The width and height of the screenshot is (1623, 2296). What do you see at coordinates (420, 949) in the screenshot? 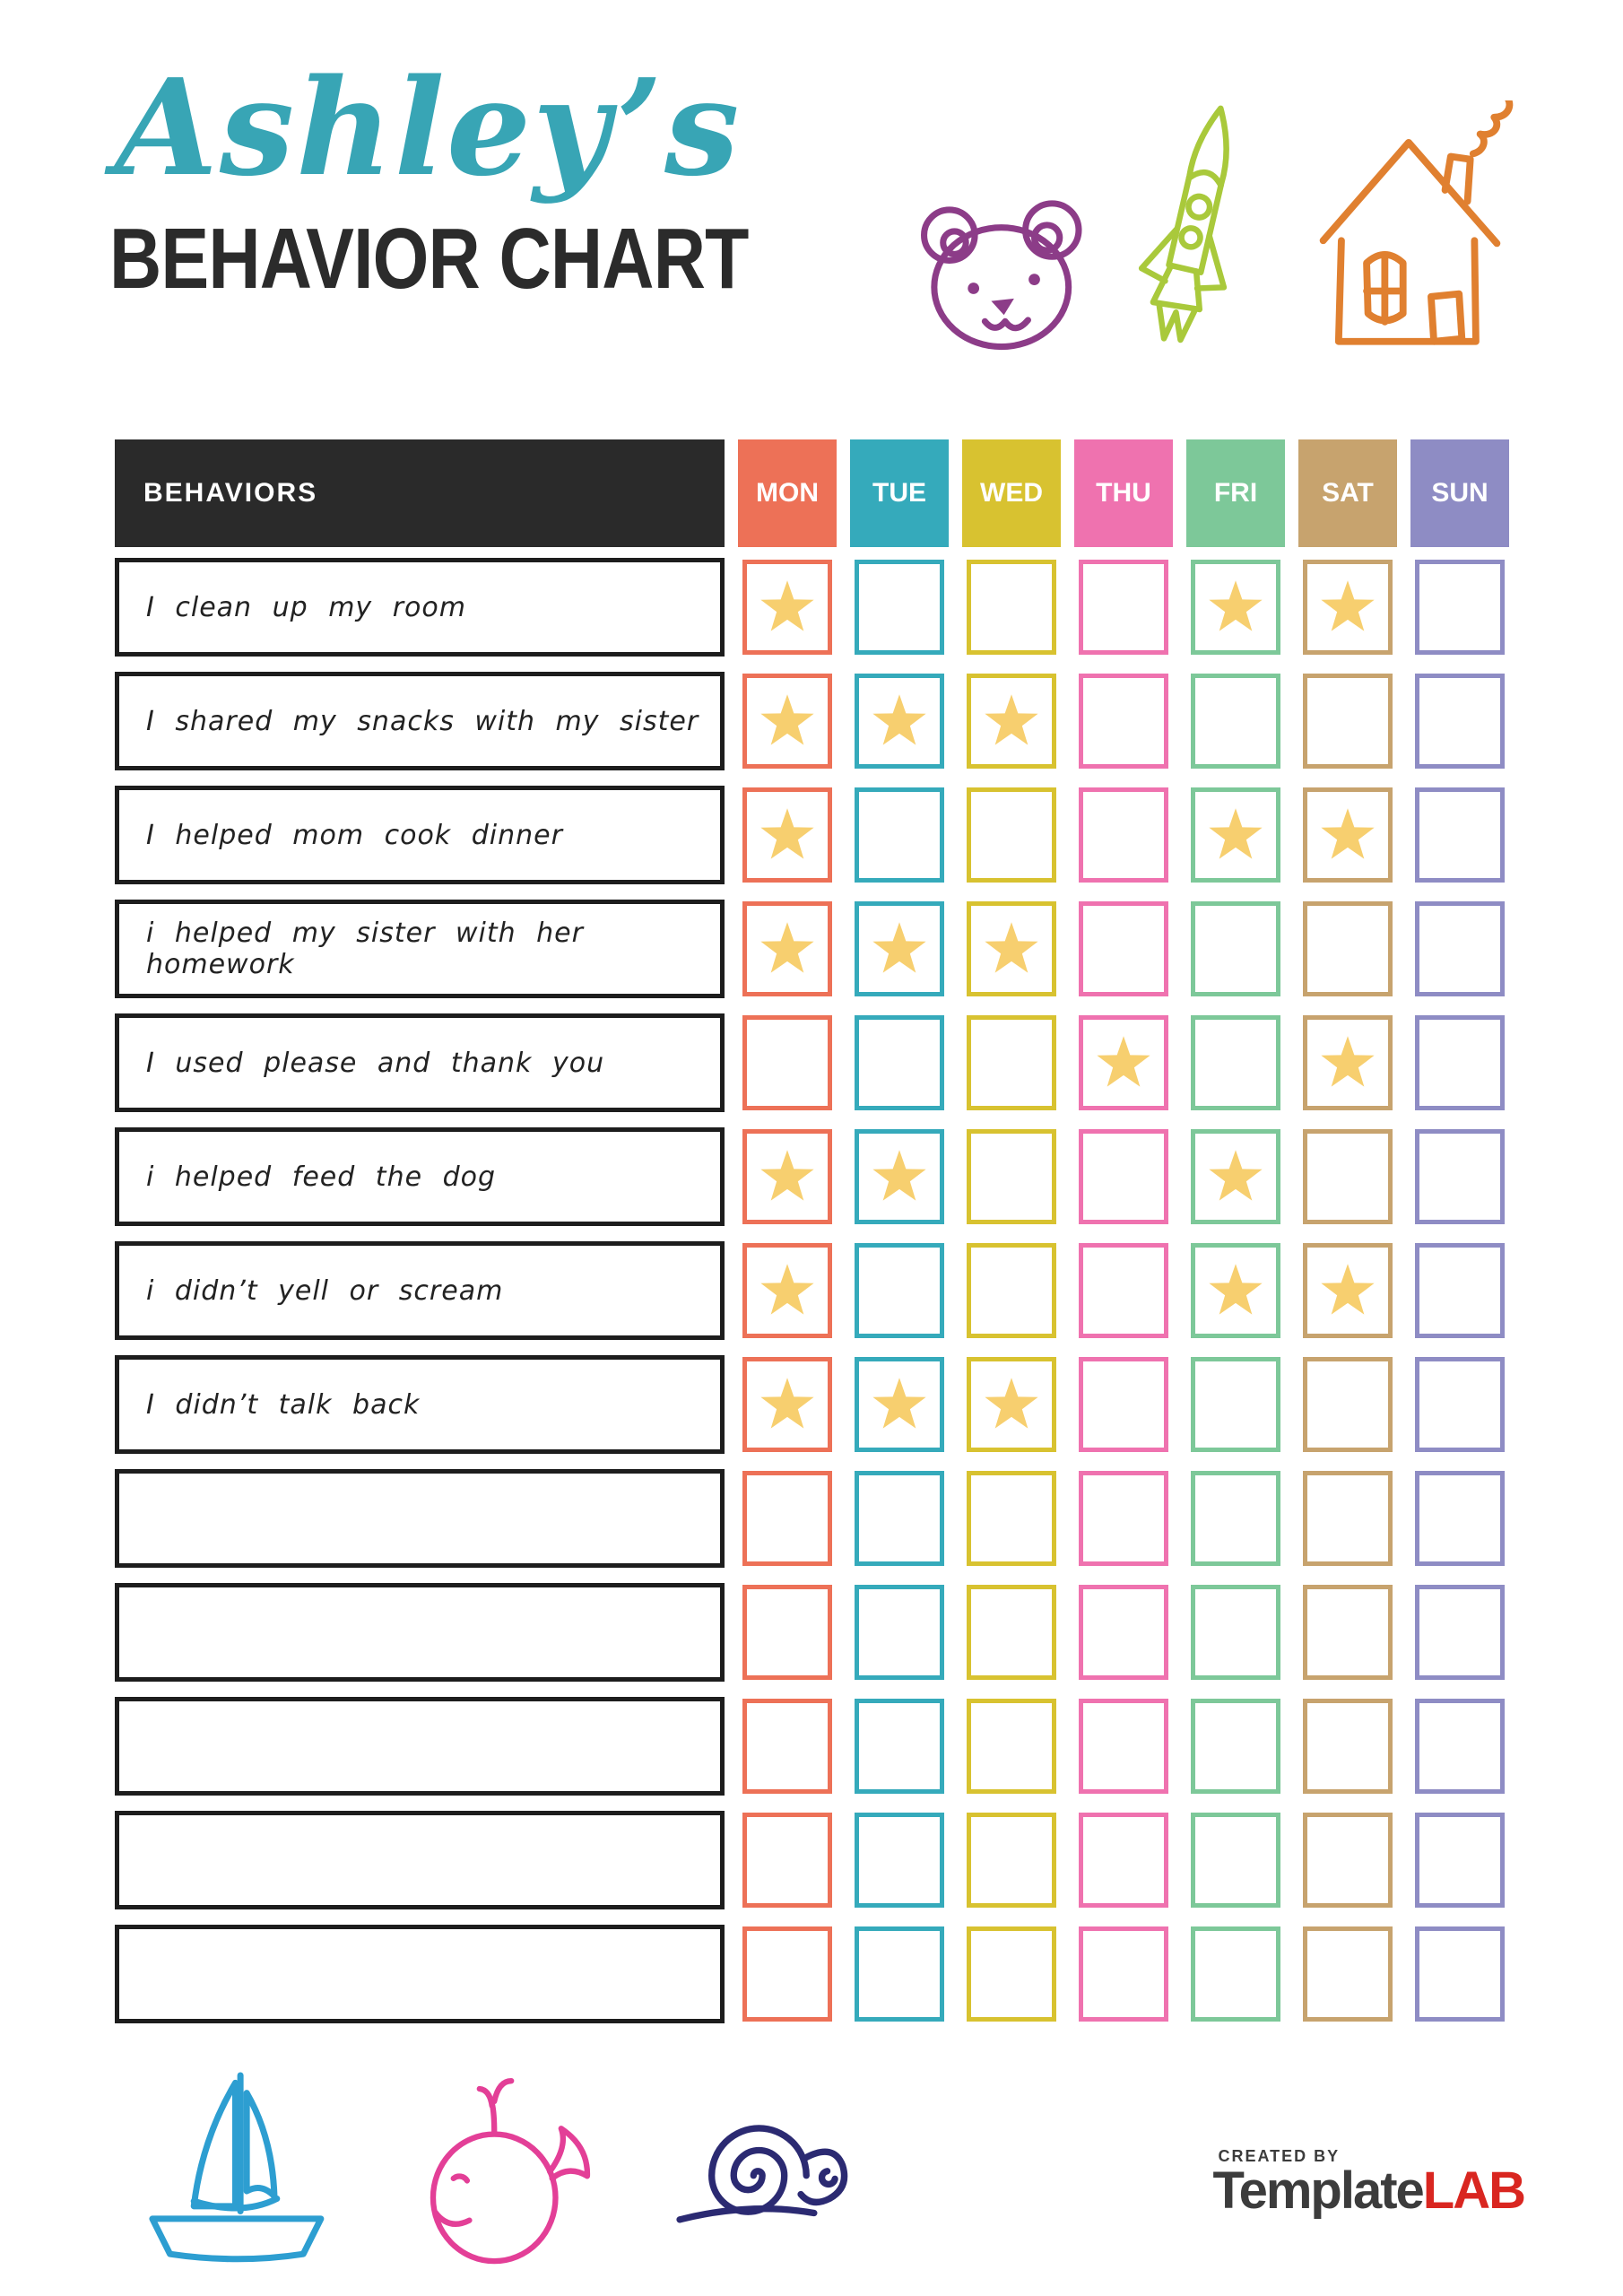
I see `behavior-box: i helped my sister with her homework` at bounding box center [420, 949].